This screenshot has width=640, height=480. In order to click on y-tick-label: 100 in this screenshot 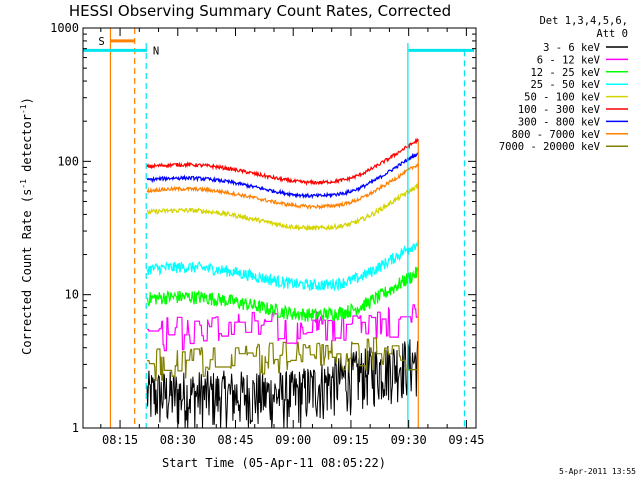, I will do `click(68, 161)`.